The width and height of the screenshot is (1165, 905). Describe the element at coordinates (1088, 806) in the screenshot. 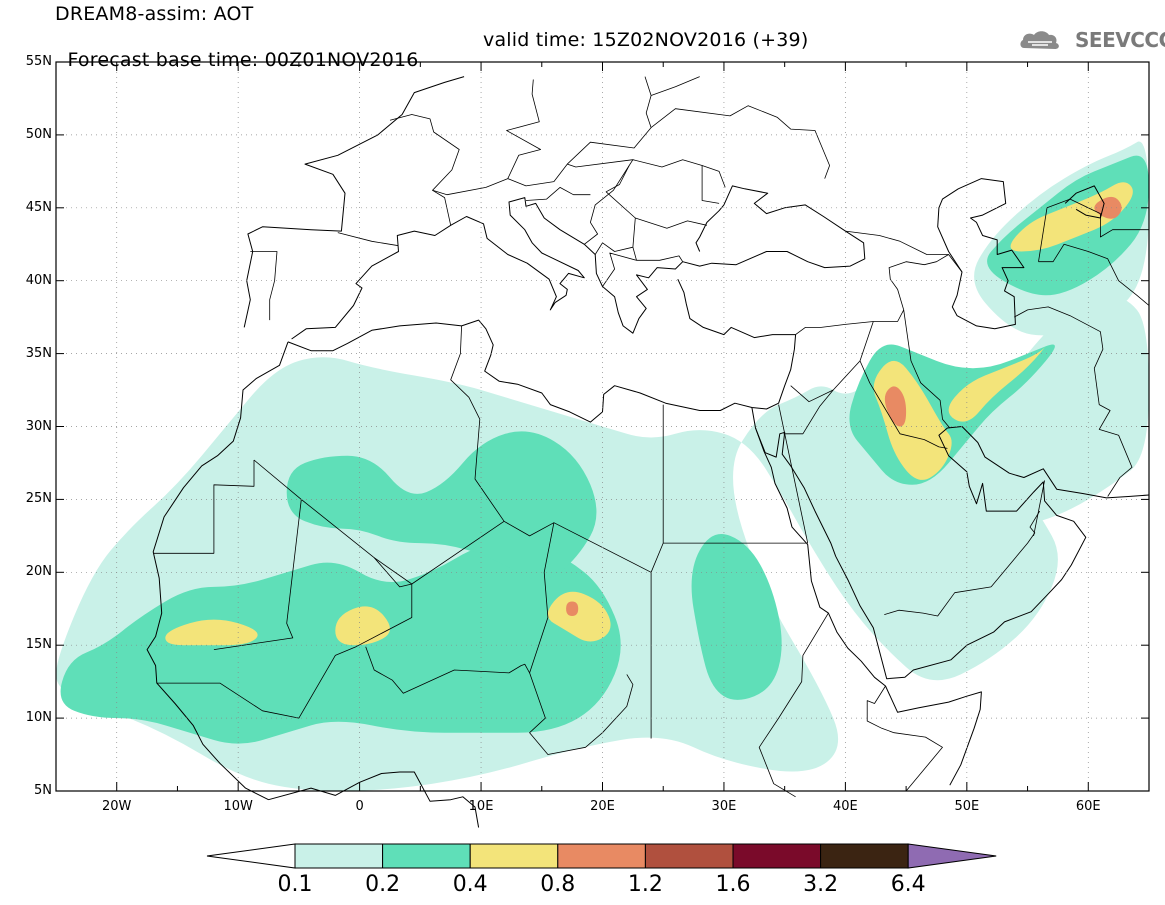

I see `lon-label: 60E` at that location.